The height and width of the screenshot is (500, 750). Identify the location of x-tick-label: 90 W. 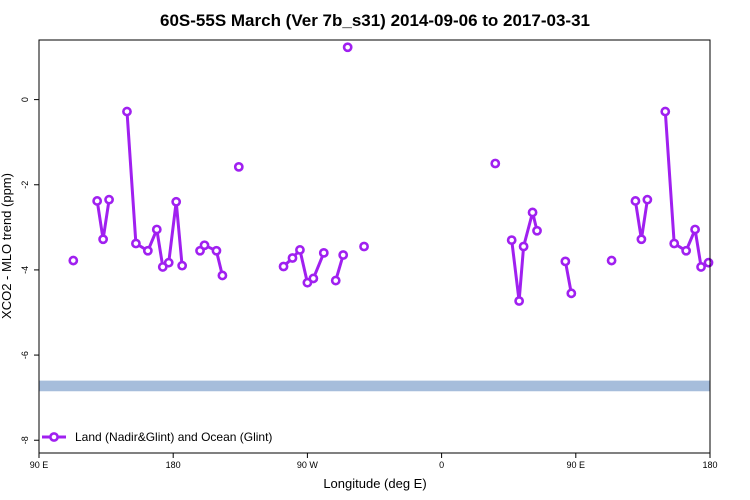
(308, 465).